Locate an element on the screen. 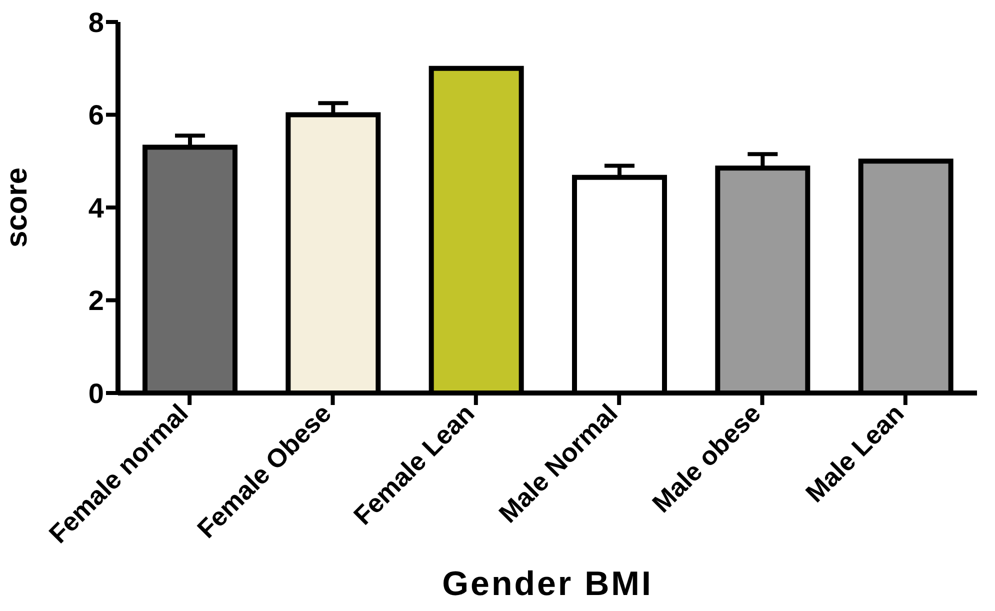 This screenshot has height=611, width=995. y-tick-label: 6 is located at coordinates (96, 115).